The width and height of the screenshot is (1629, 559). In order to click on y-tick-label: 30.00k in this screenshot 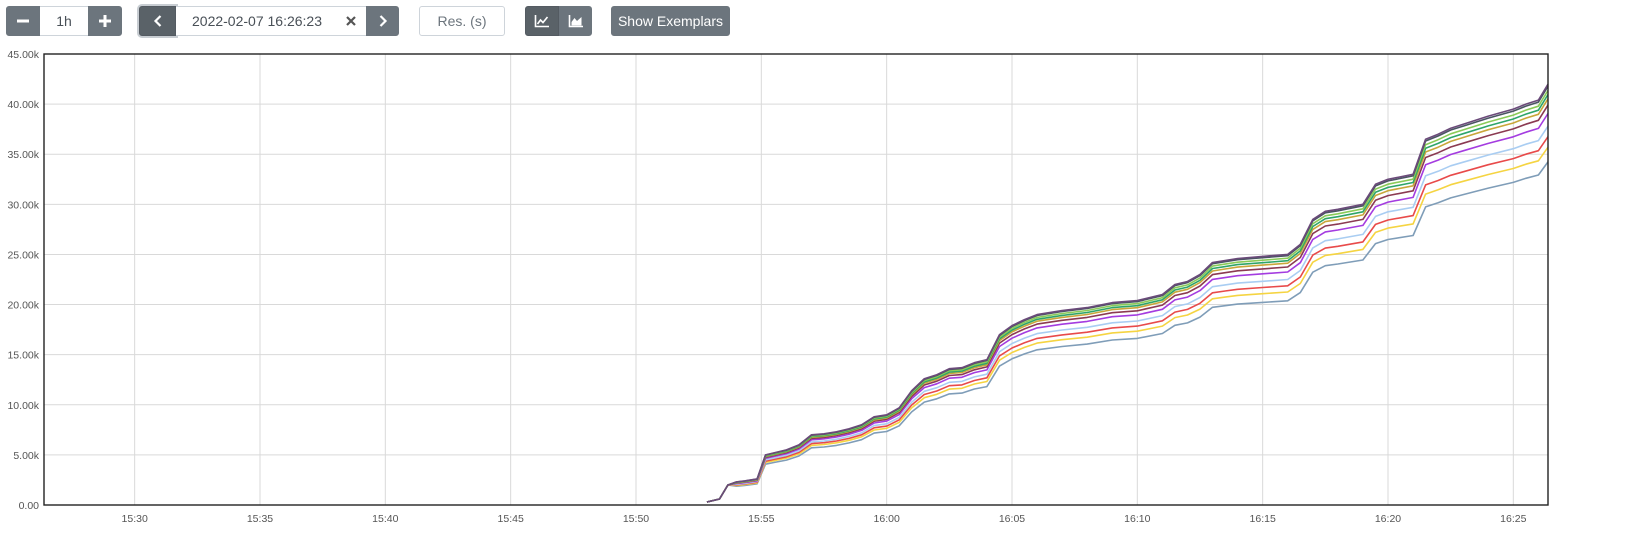, I will do `click(23, 205)`.